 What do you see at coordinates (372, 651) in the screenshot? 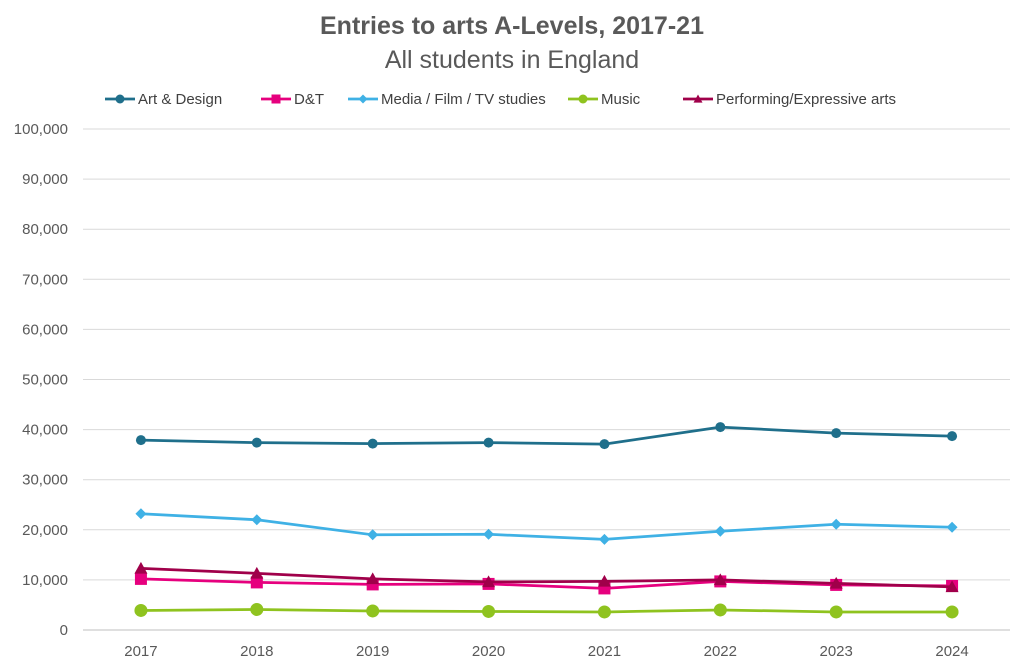
I see `x-tick-label: 2019` at bounding box center [372, 651].